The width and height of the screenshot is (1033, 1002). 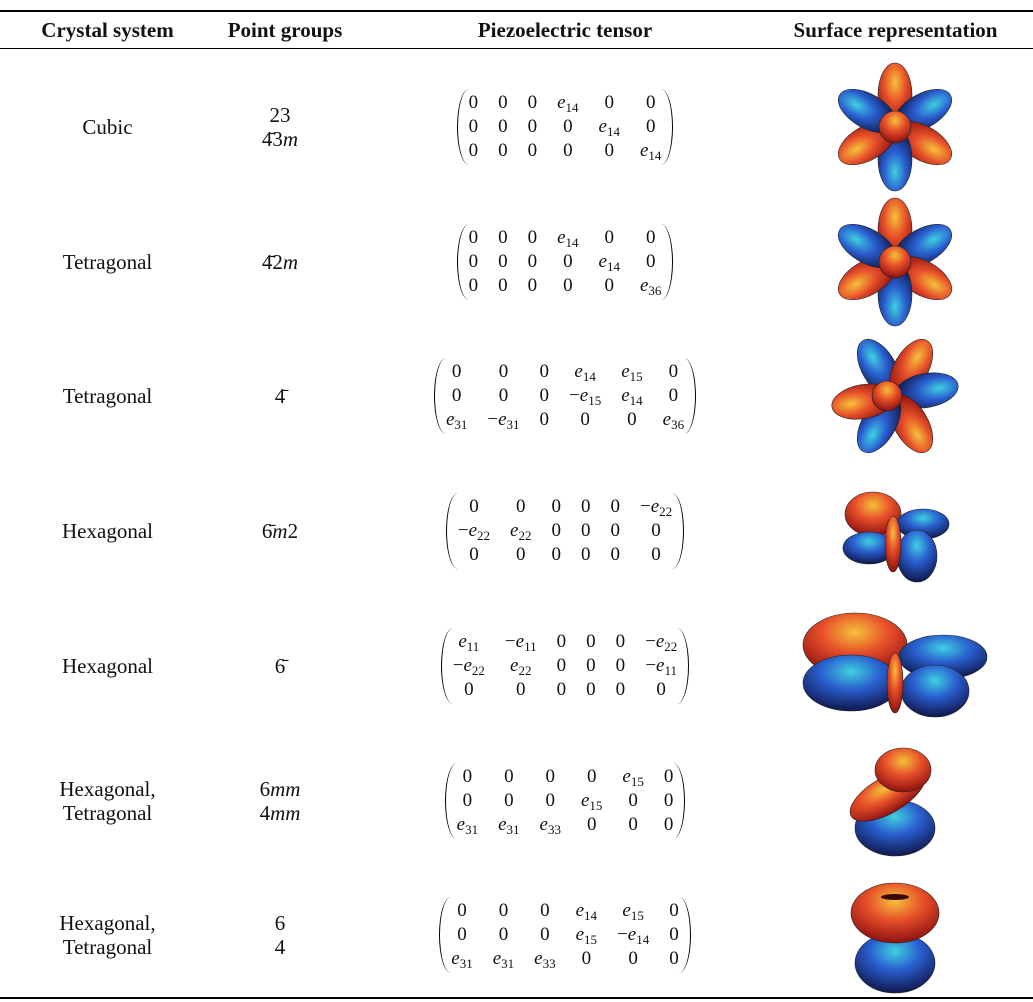 What do you see at coordinates (280, 788) in the screenshot?
I see `point-group: 6mm` at bounding box center [280, 788].